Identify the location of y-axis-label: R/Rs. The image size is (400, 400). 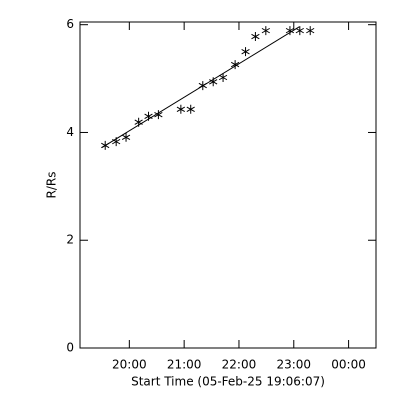
(52, 185).